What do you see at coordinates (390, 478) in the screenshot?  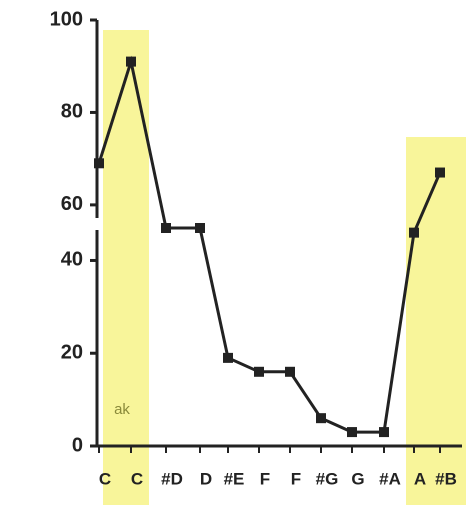 I see `x-tick-label: #A` at bounding box center [390, 478].